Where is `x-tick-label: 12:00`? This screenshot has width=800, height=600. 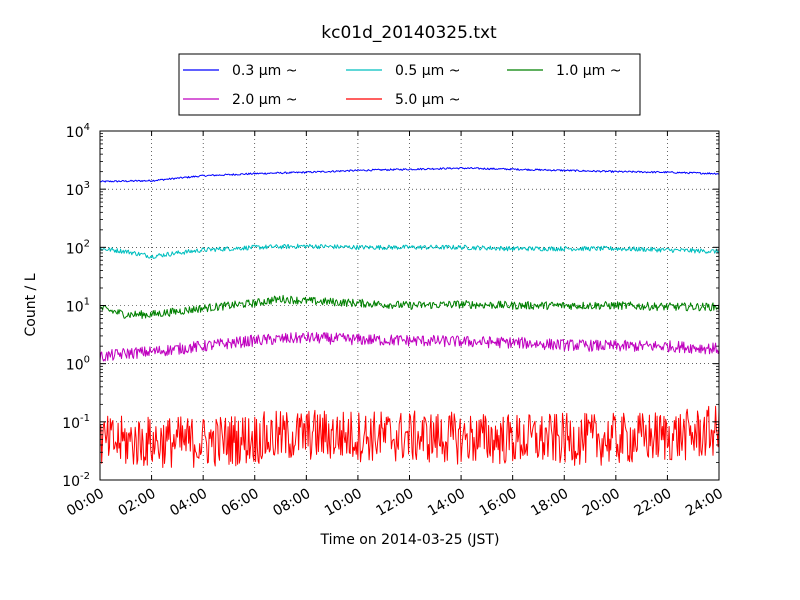
x-tick-label: 12:00 is located at coordinates (395, 503).